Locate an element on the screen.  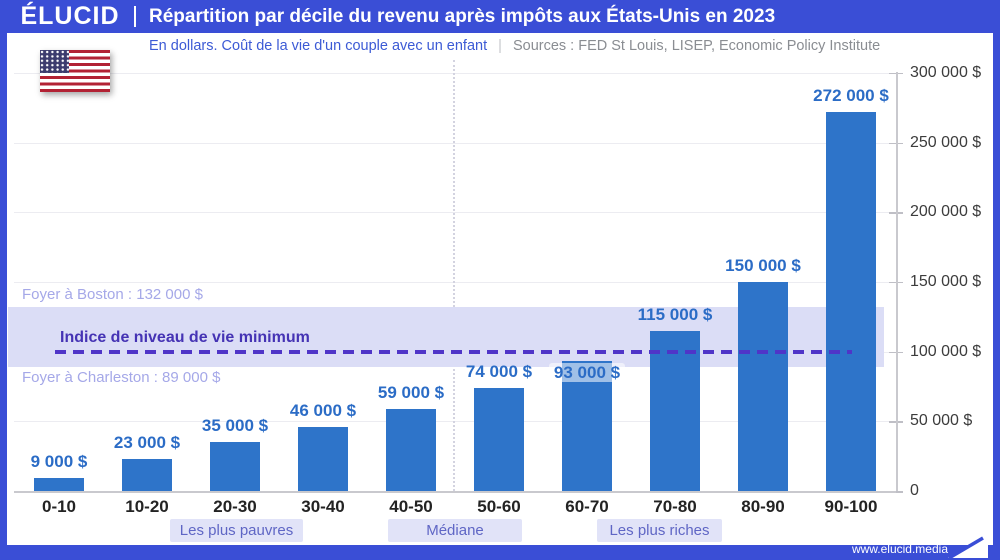
x-axis-category-label: 90-100 is located at coordinates (851, 506).